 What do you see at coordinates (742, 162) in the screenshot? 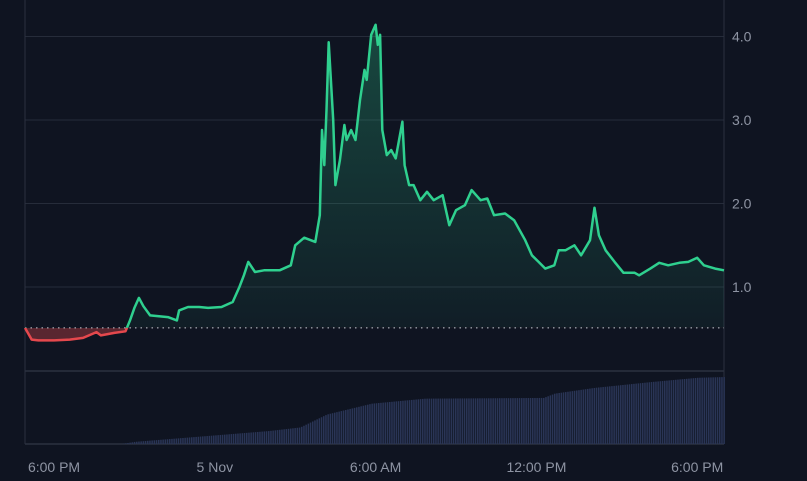
I see `y-axis: 1.0 2.0 3.0 4.0` at bounding box center [742, 162].